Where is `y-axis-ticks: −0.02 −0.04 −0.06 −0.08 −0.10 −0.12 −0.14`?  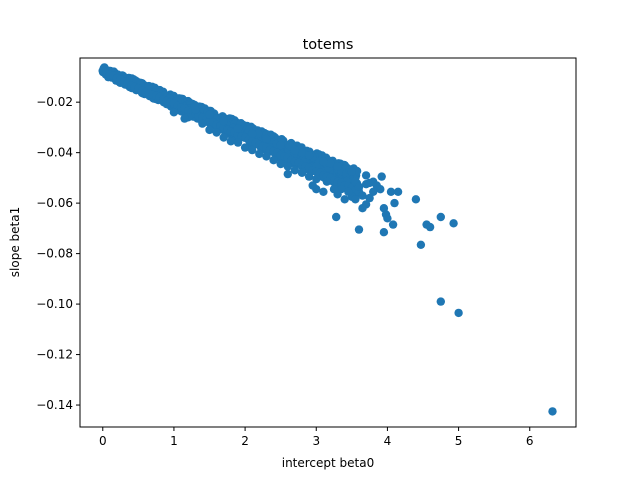
y-axis-ticks: −0.02 −0.04 −0.06 −0.08 −0.10 −0.12 −0.14 is located at coordinates (58, 253).